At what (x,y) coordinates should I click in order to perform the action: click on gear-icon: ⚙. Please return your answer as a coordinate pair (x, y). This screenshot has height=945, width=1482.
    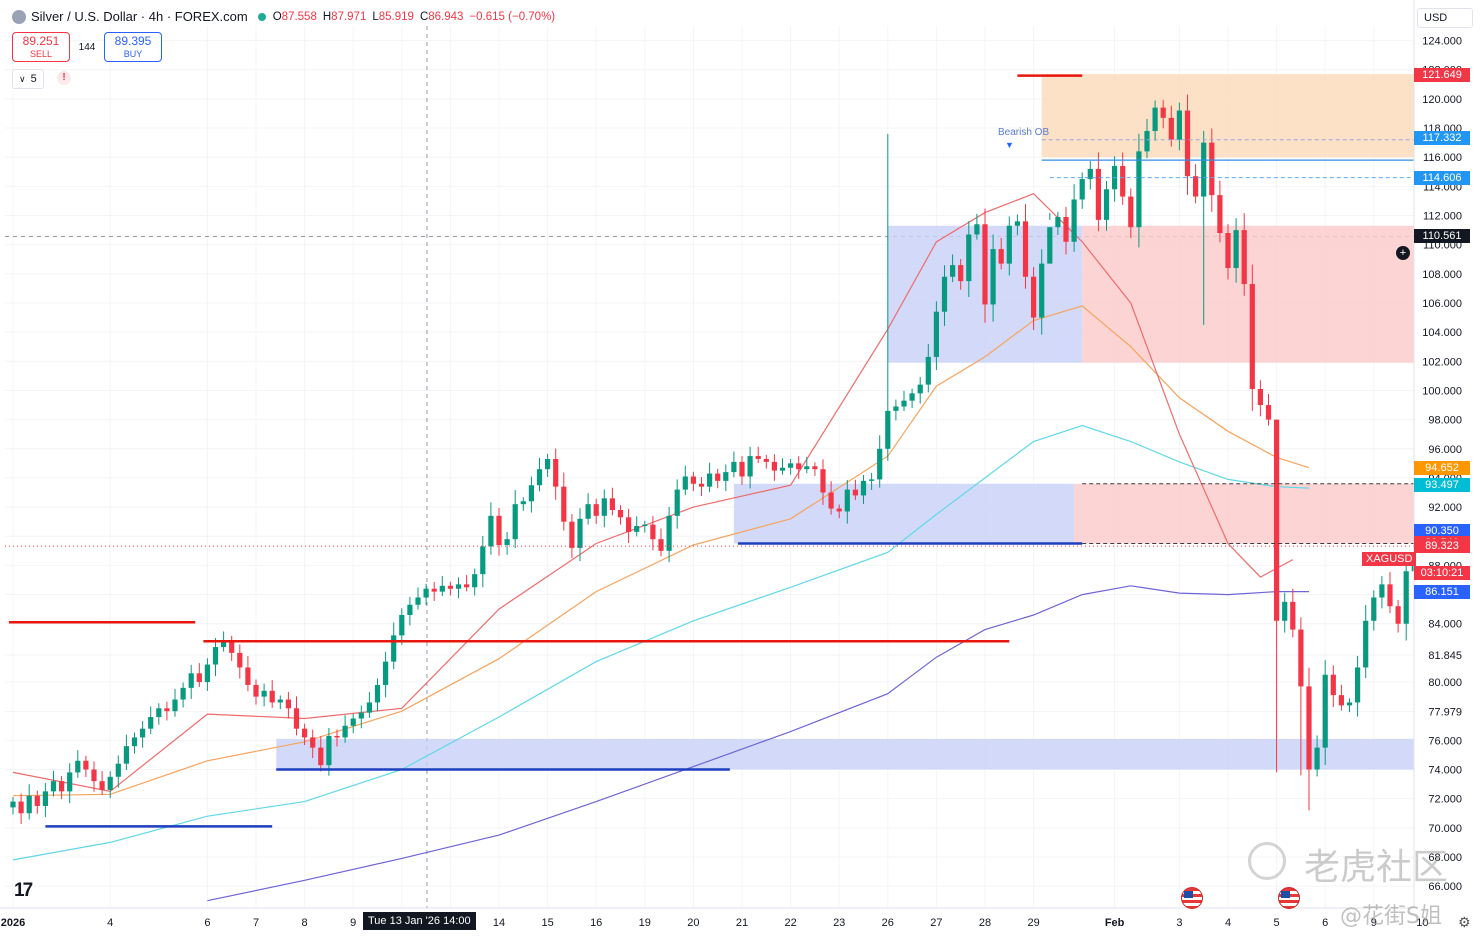
    Looking at the image, I should click on (1464, 922).